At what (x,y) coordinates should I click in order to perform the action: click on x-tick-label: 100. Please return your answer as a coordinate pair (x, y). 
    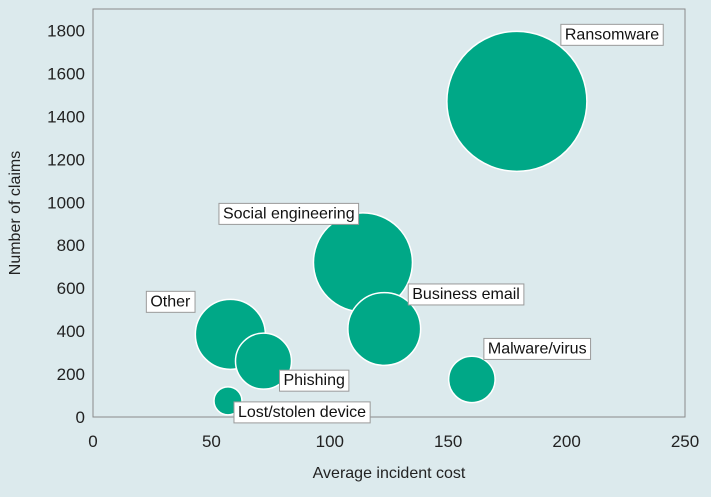
    Looking at the image, I should click on (330, 441).